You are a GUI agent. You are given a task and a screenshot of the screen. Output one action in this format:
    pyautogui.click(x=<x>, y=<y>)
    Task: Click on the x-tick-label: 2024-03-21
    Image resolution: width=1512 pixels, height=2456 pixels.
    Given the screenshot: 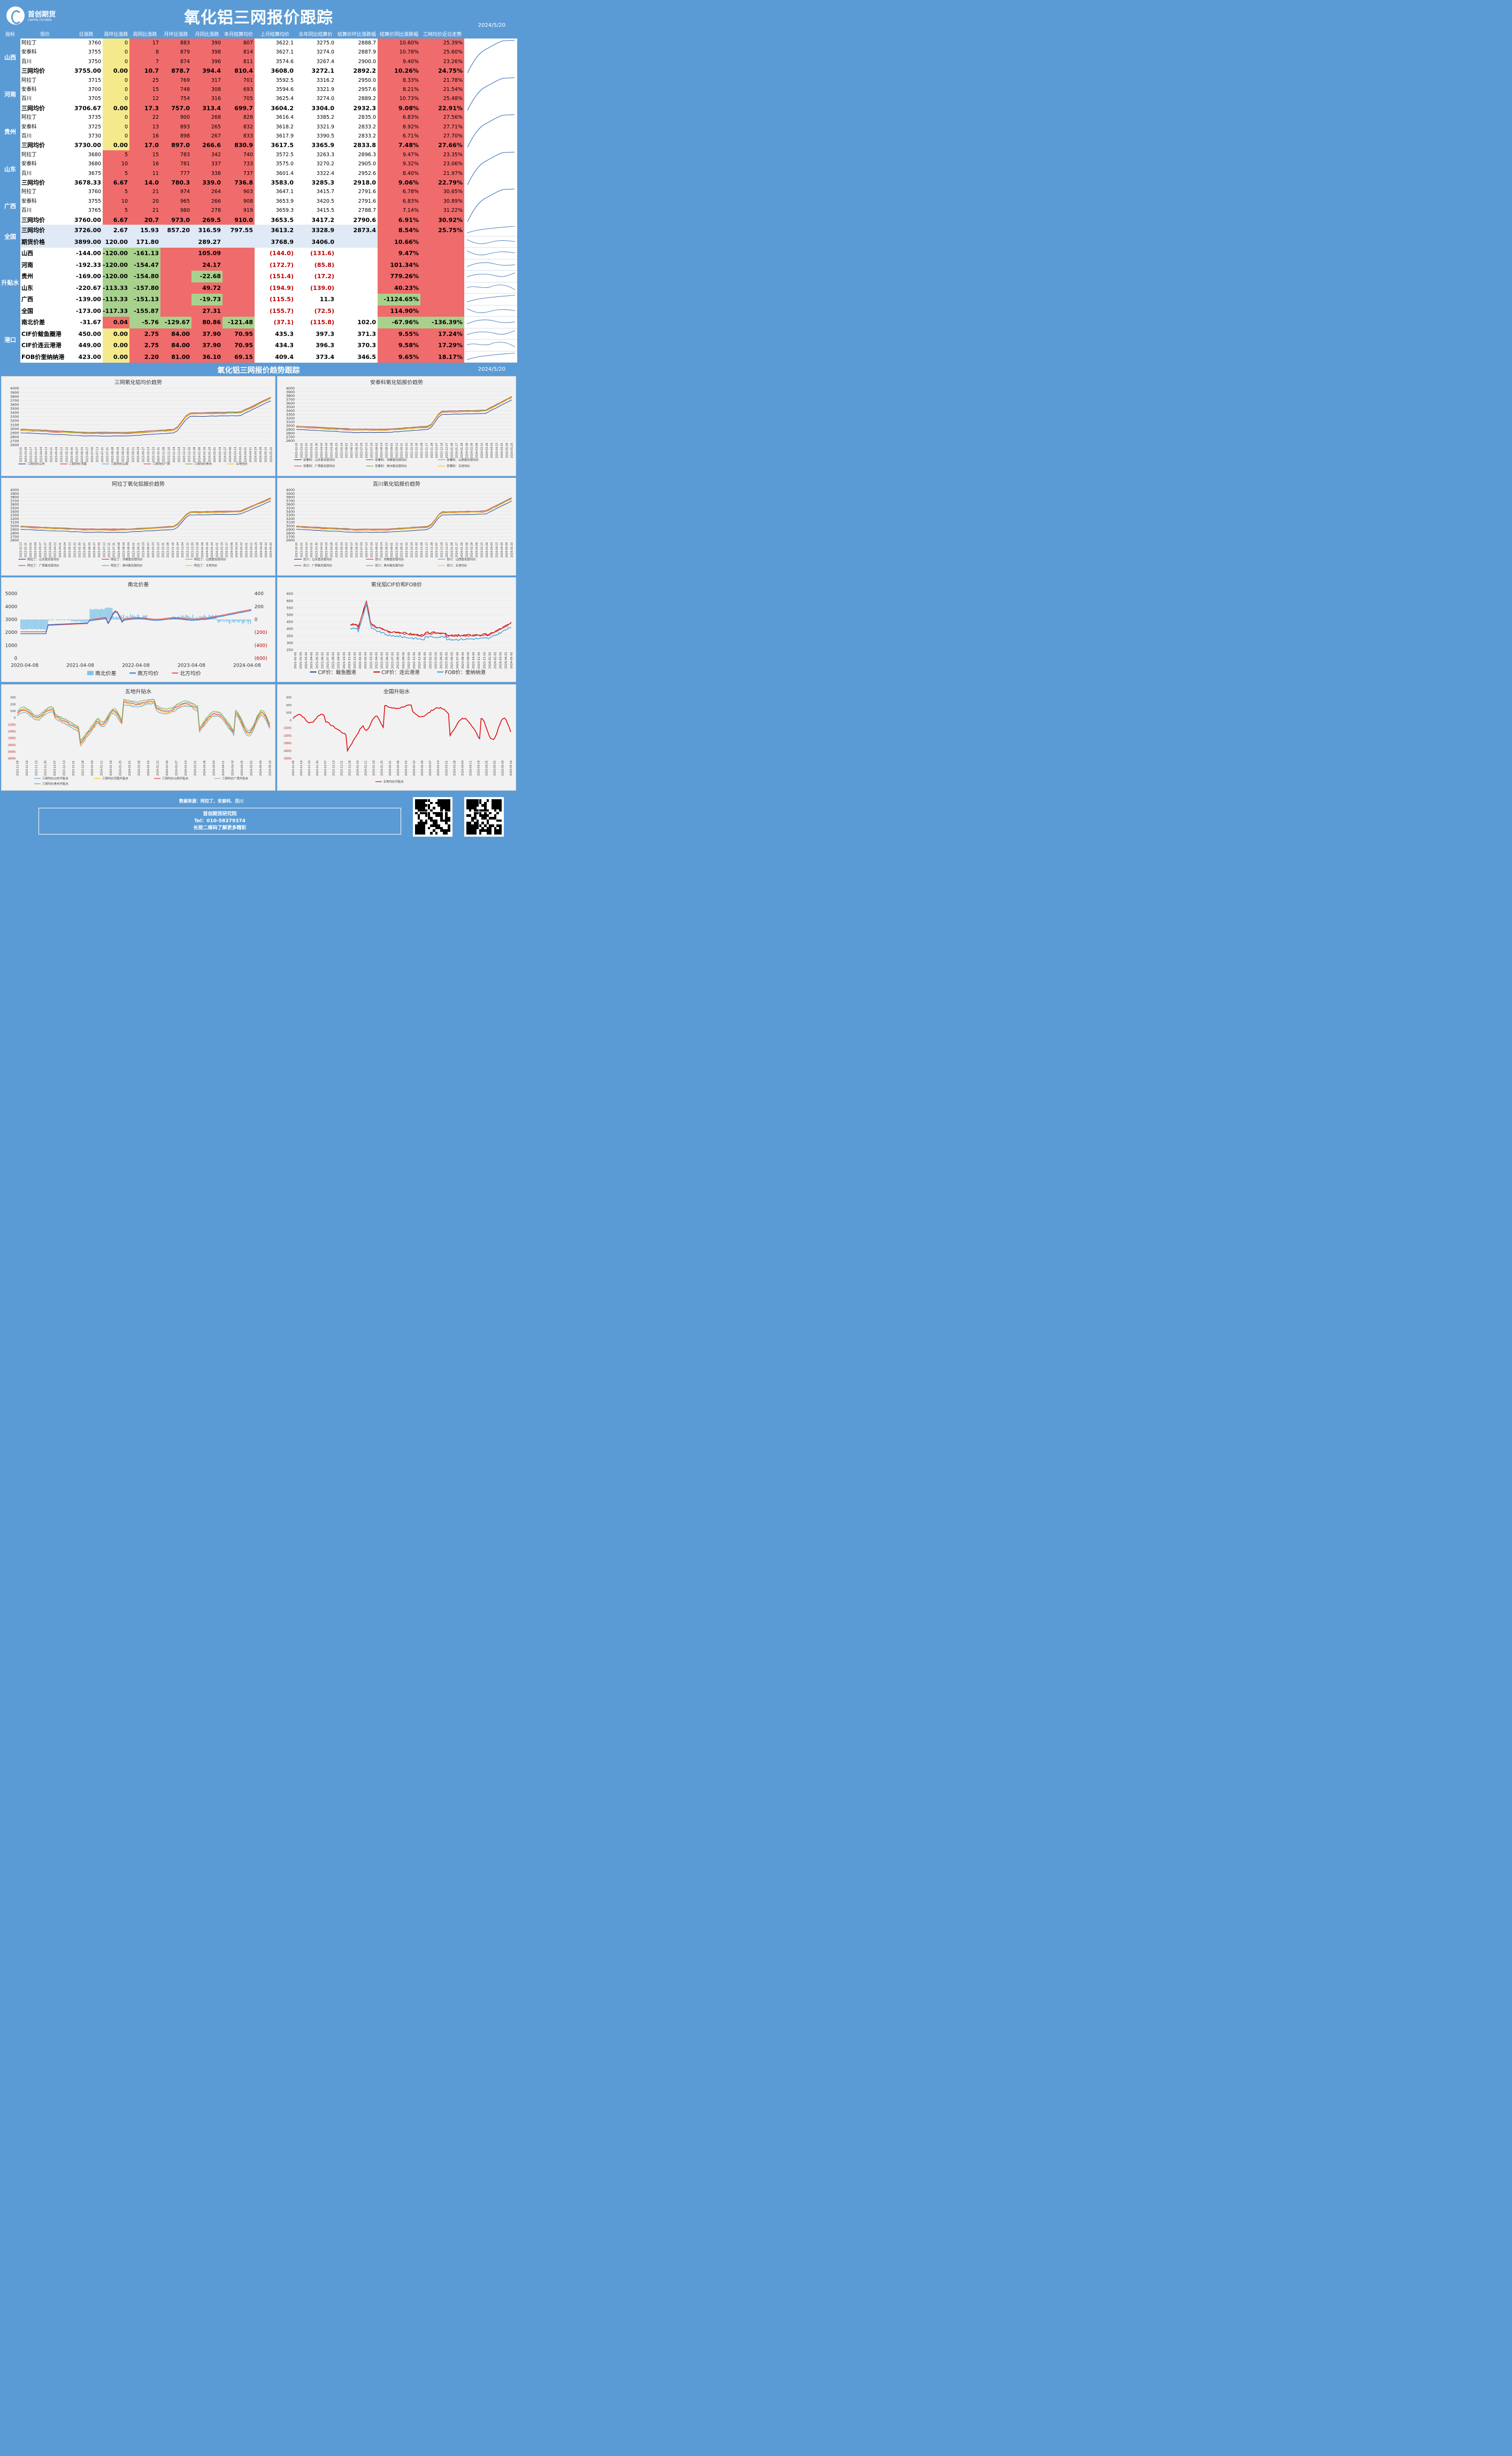 What is the action you would take?
    pyautogui.click(x=446, y=769)
    